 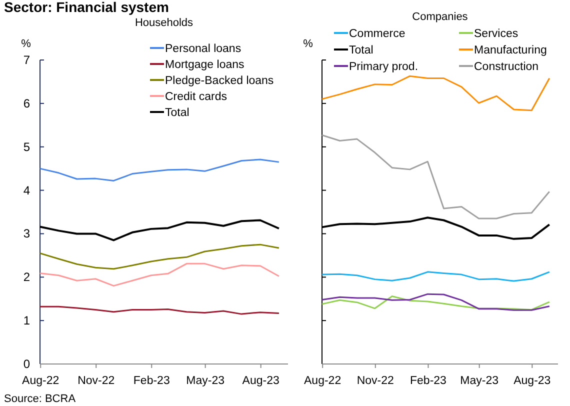 What do you see at coordinates (26, 190) in the screenshot?
I see `y-tick-label: 4` at bounding box center [26, 190].